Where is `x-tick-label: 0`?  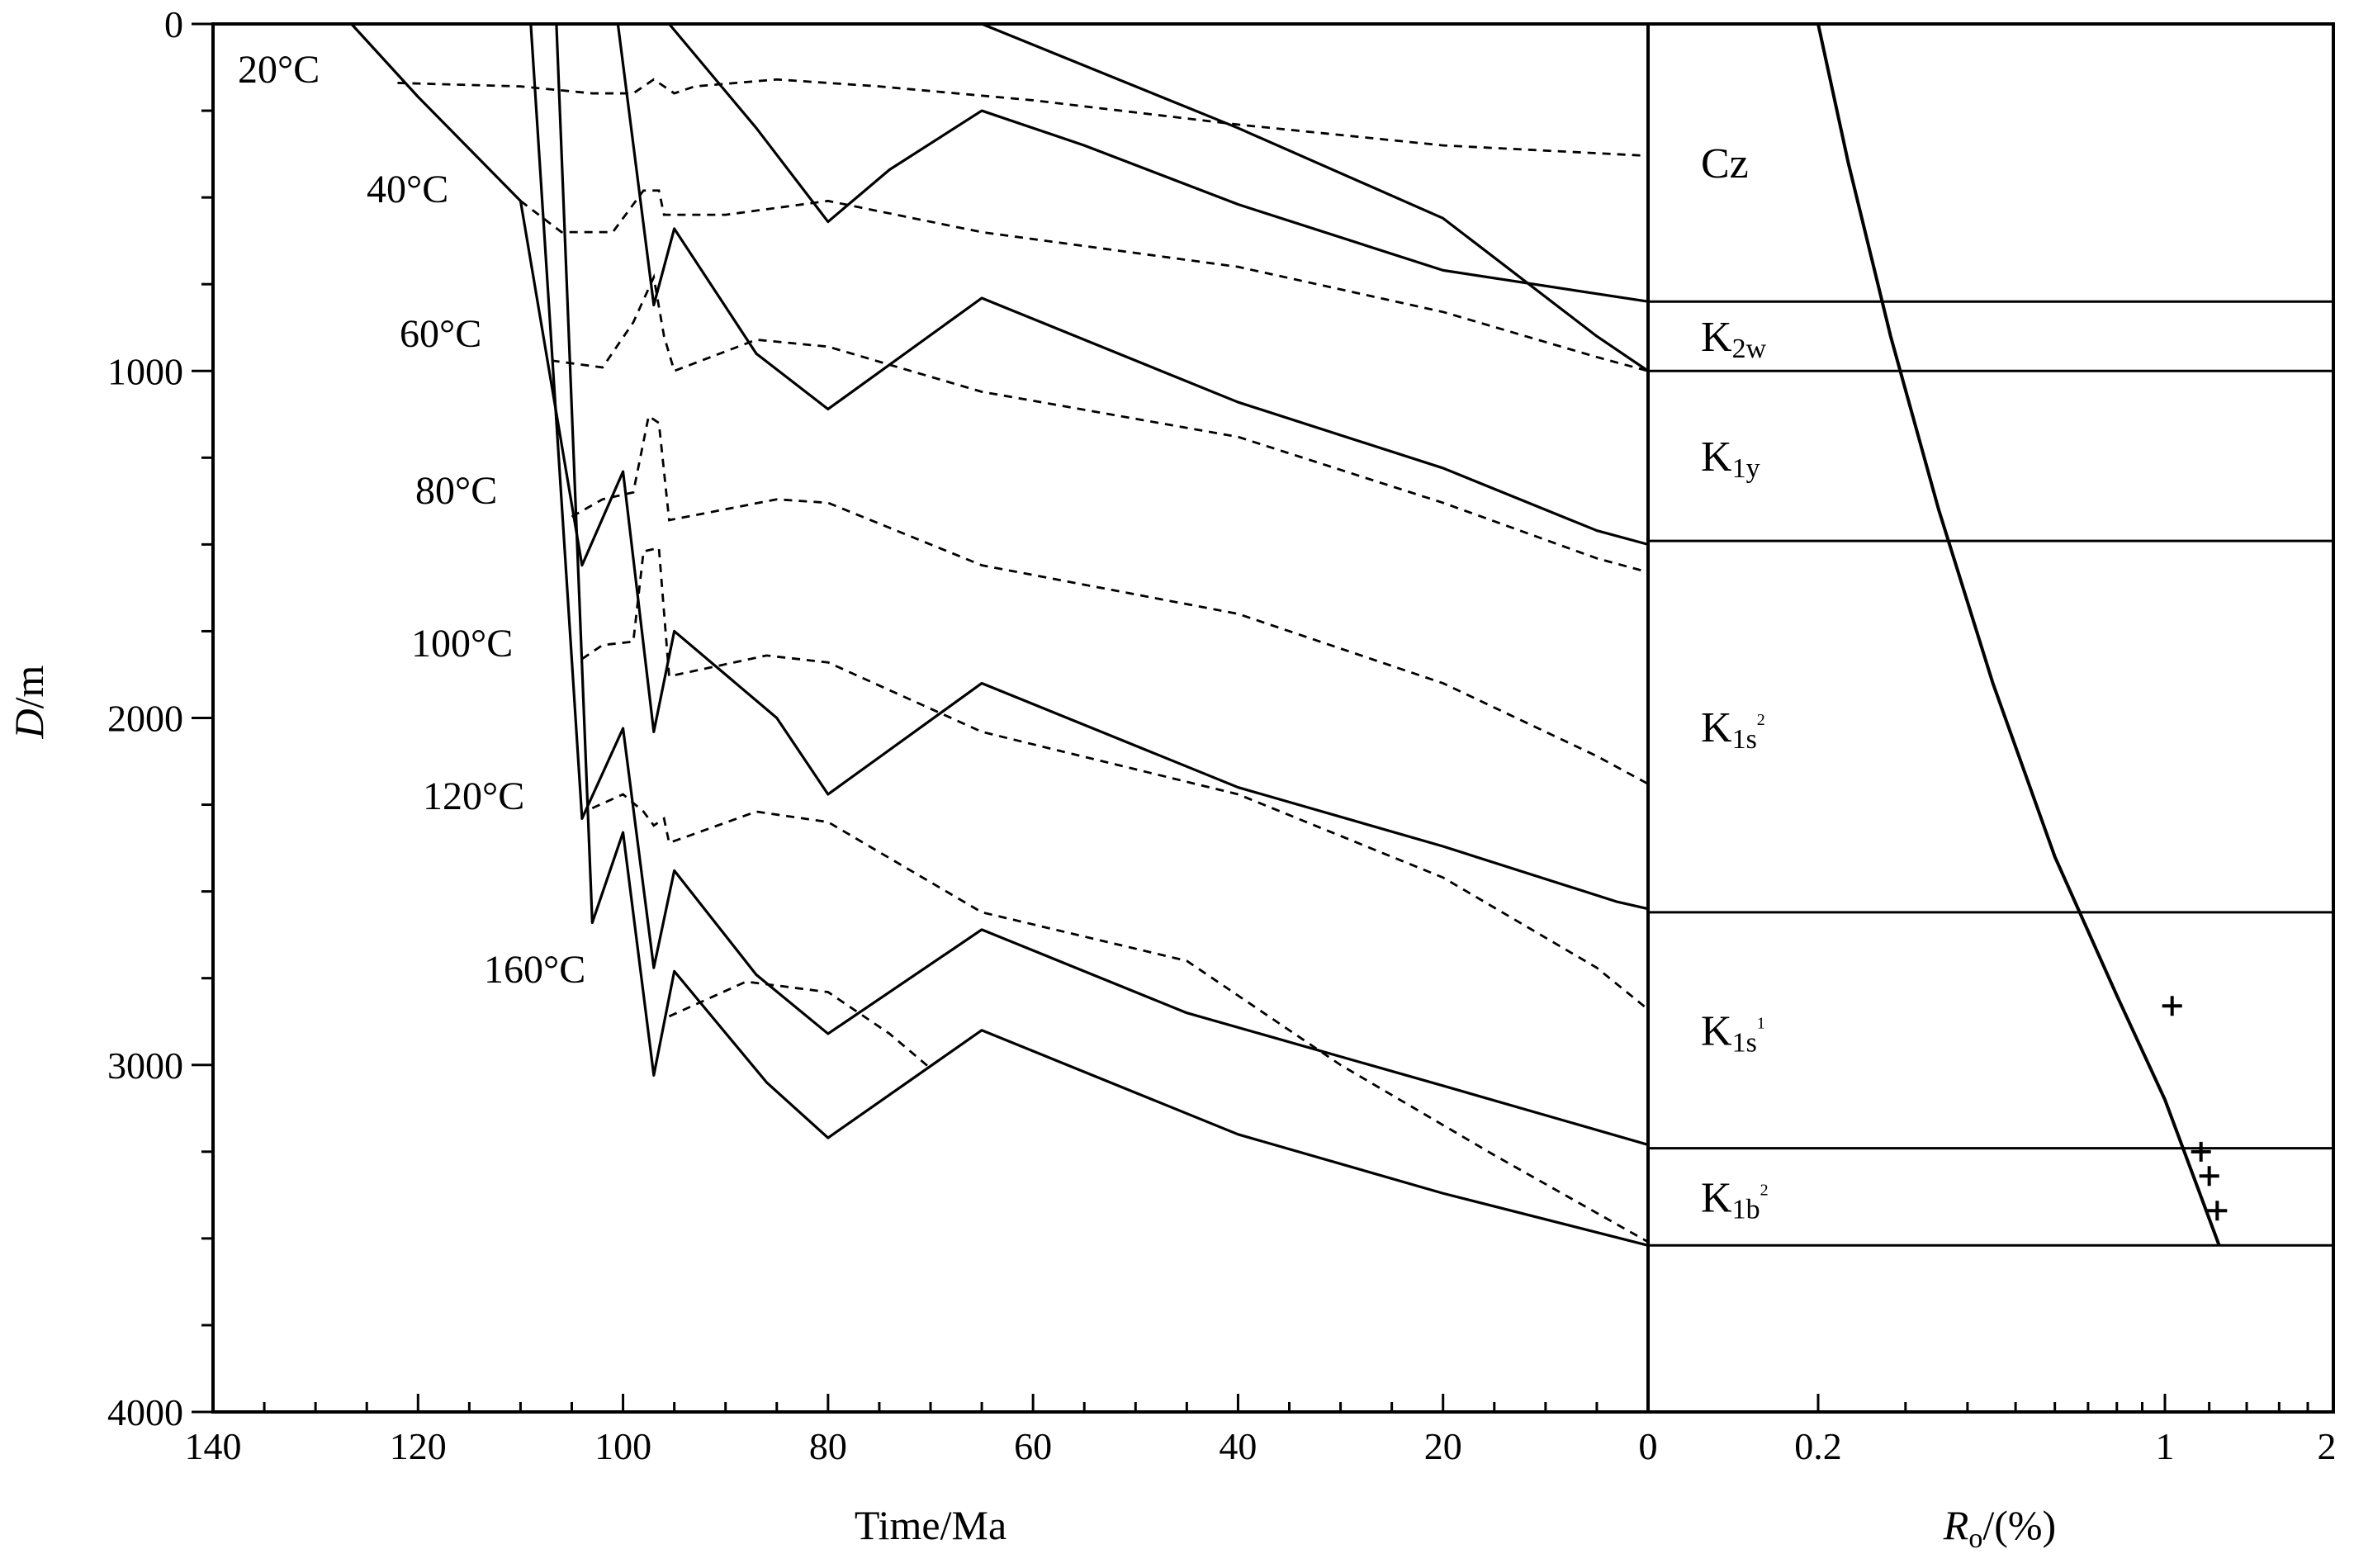 x-tick-label: 0 is located at coordinates (1648, 1446).